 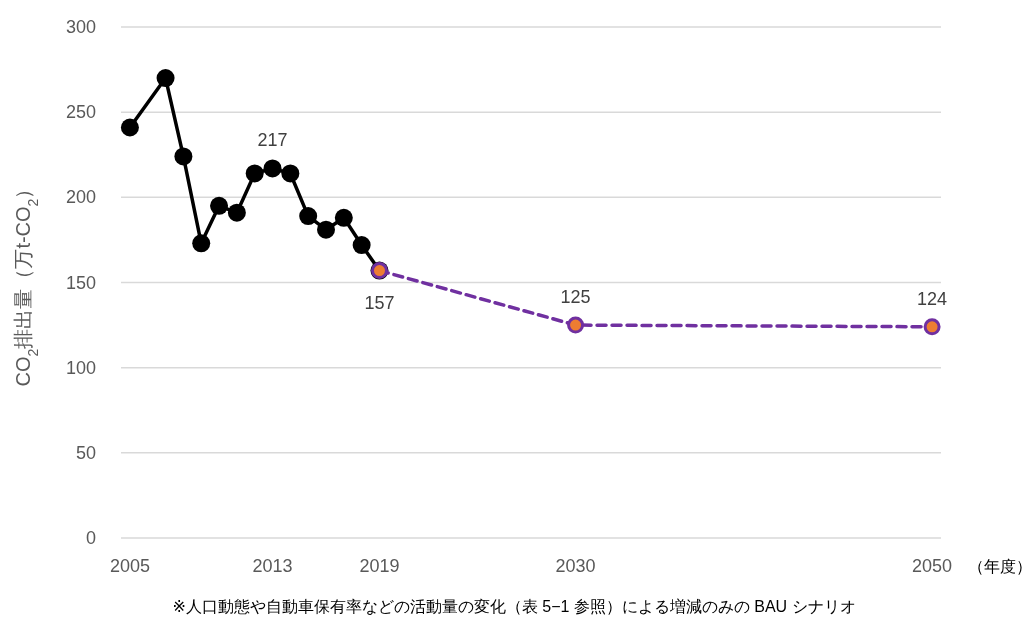 I want to click on x-tick-label: 2019, so click(x=379, y=566).